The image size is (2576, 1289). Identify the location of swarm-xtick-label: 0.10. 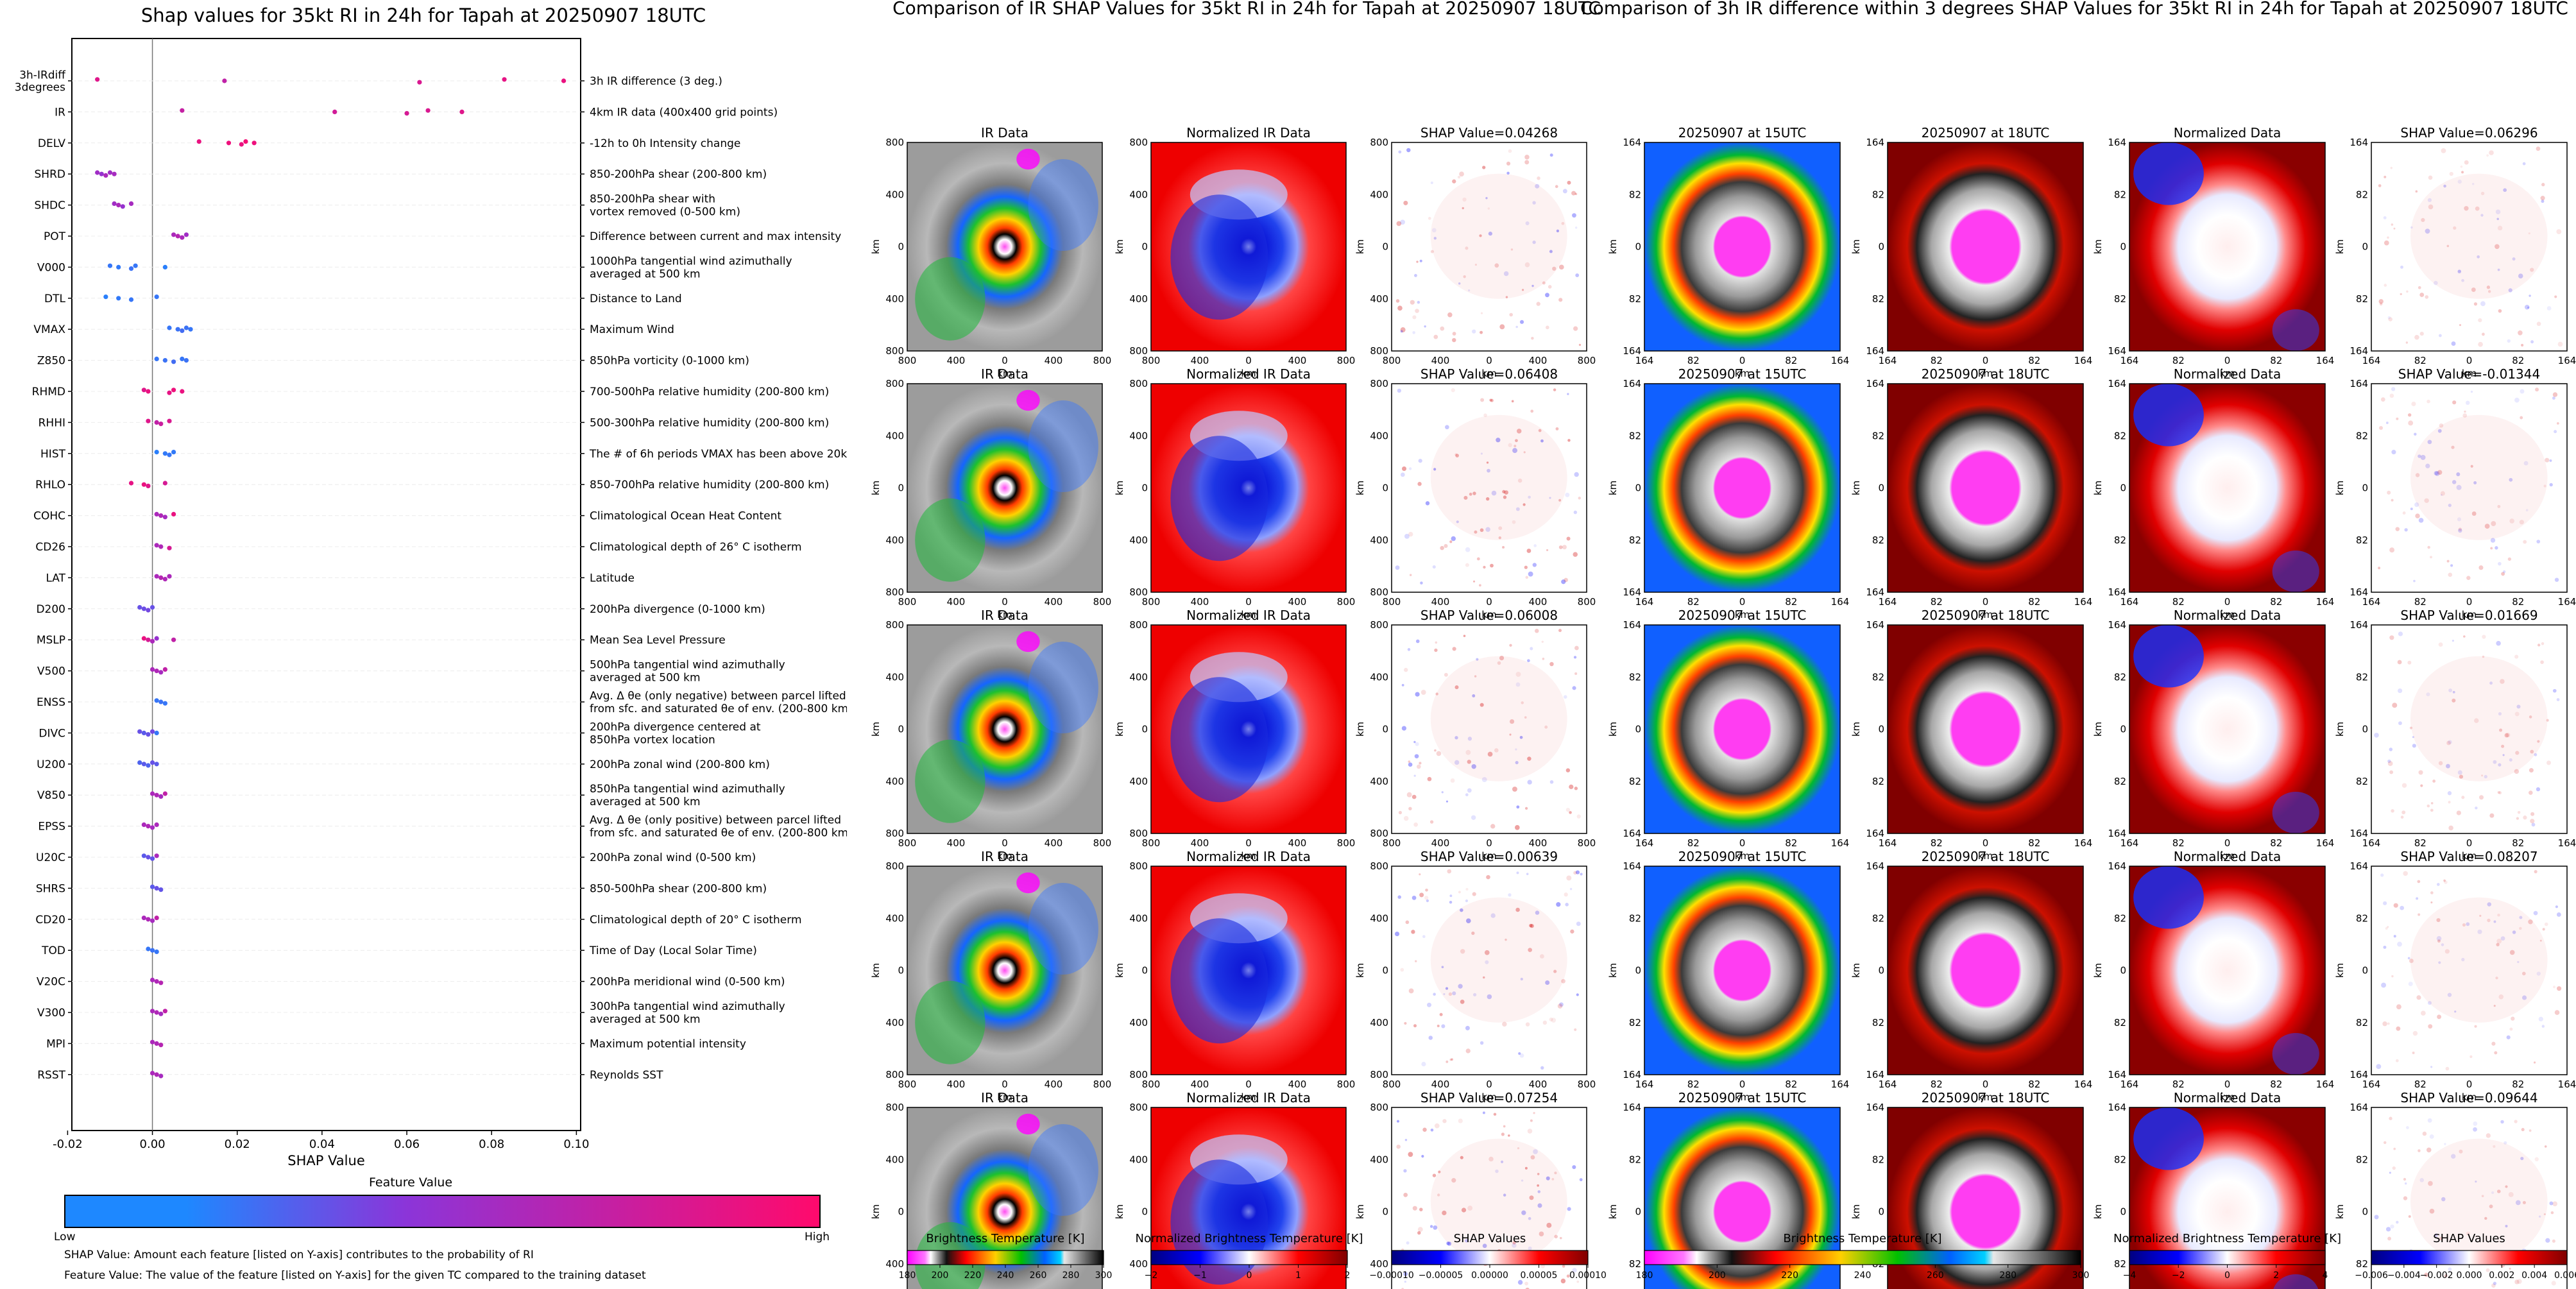
(576, 1144).